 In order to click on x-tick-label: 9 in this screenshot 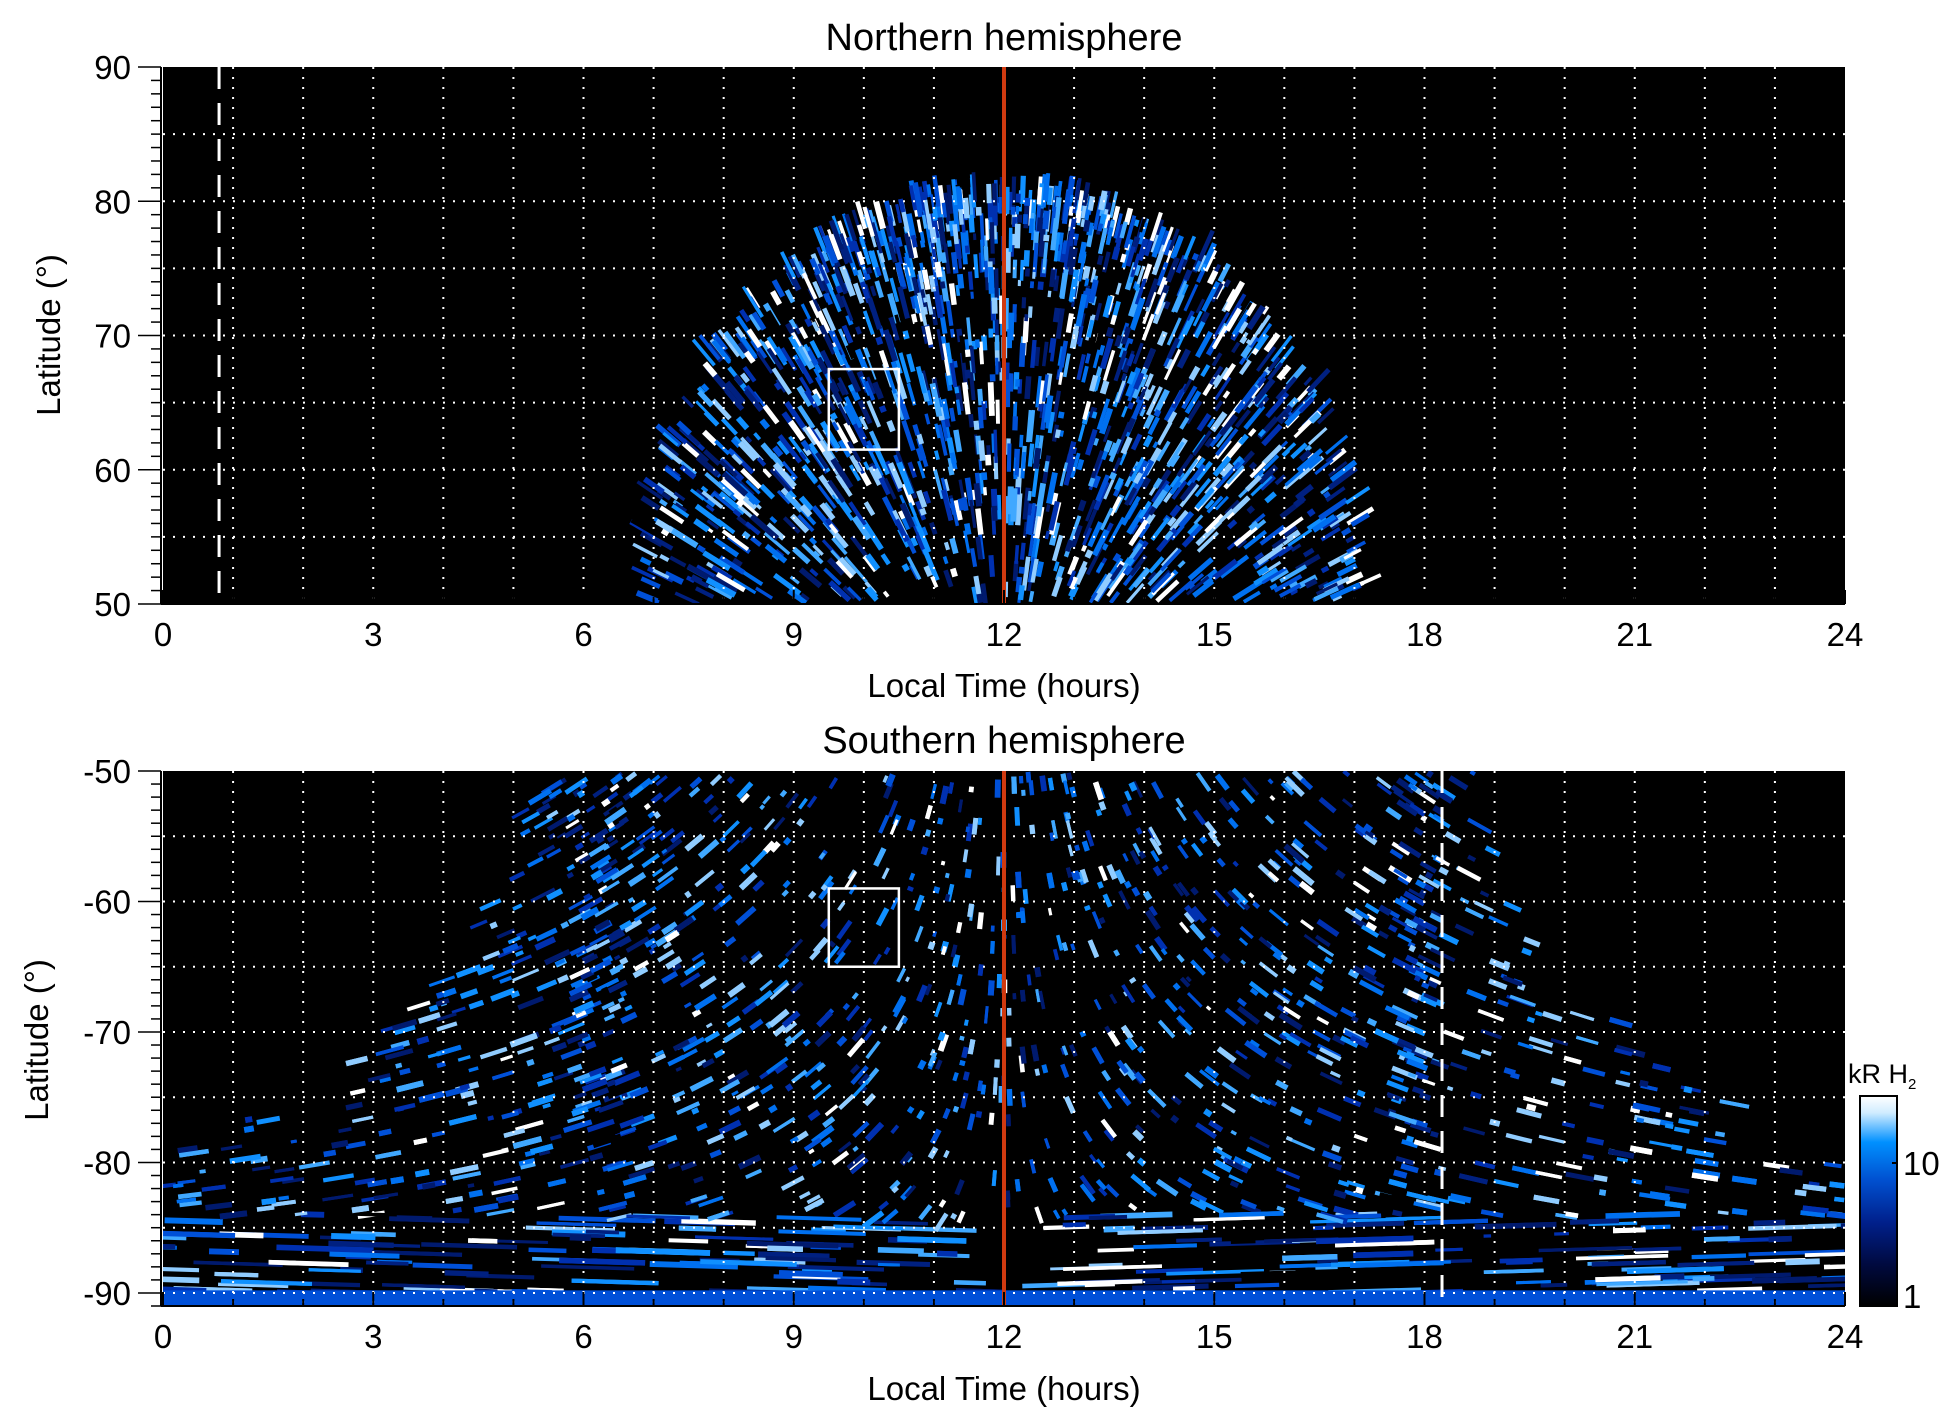, I will do `click(794, 1336)`.